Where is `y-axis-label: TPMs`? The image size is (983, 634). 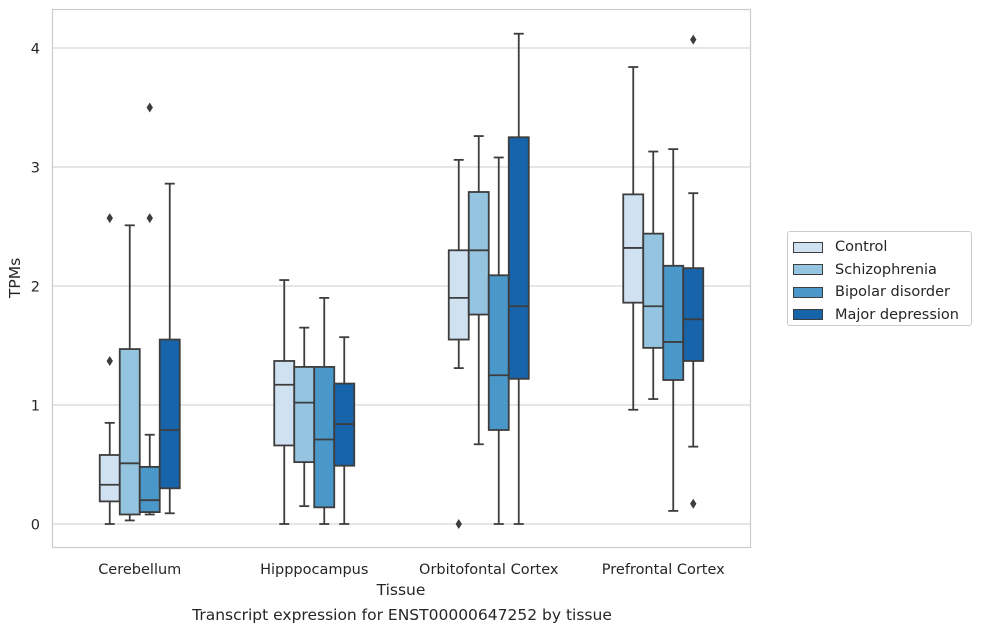
y-axis-label: TPMs is located at coordinates (15, 278).